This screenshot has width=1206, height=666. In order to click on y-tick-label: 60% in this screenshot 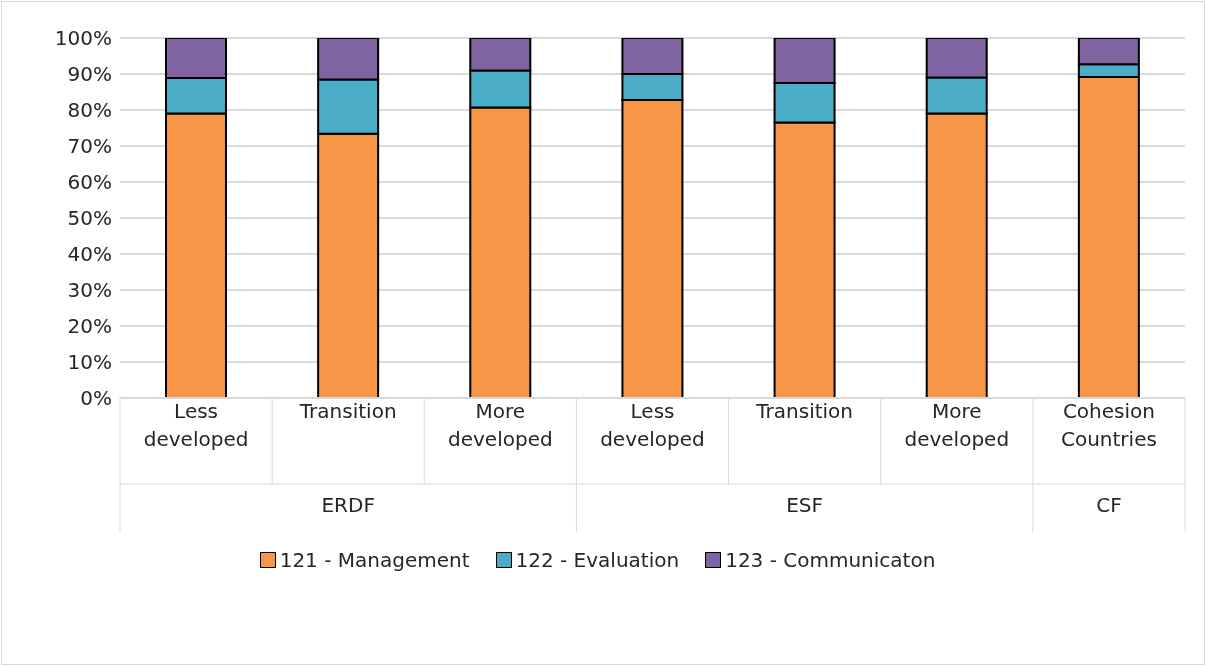, I will do `click(89, 182)`.